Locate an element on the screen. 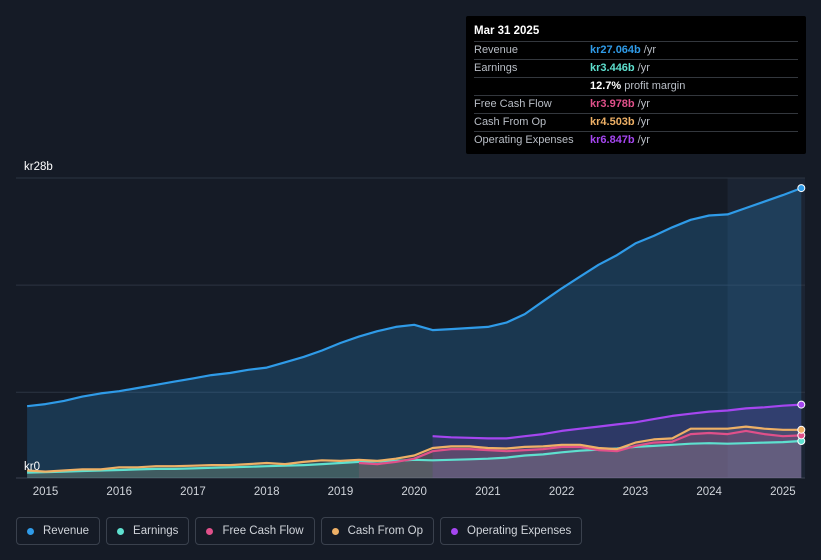  tooltip-row-label: Revenue is located at coordinates (496, 50).